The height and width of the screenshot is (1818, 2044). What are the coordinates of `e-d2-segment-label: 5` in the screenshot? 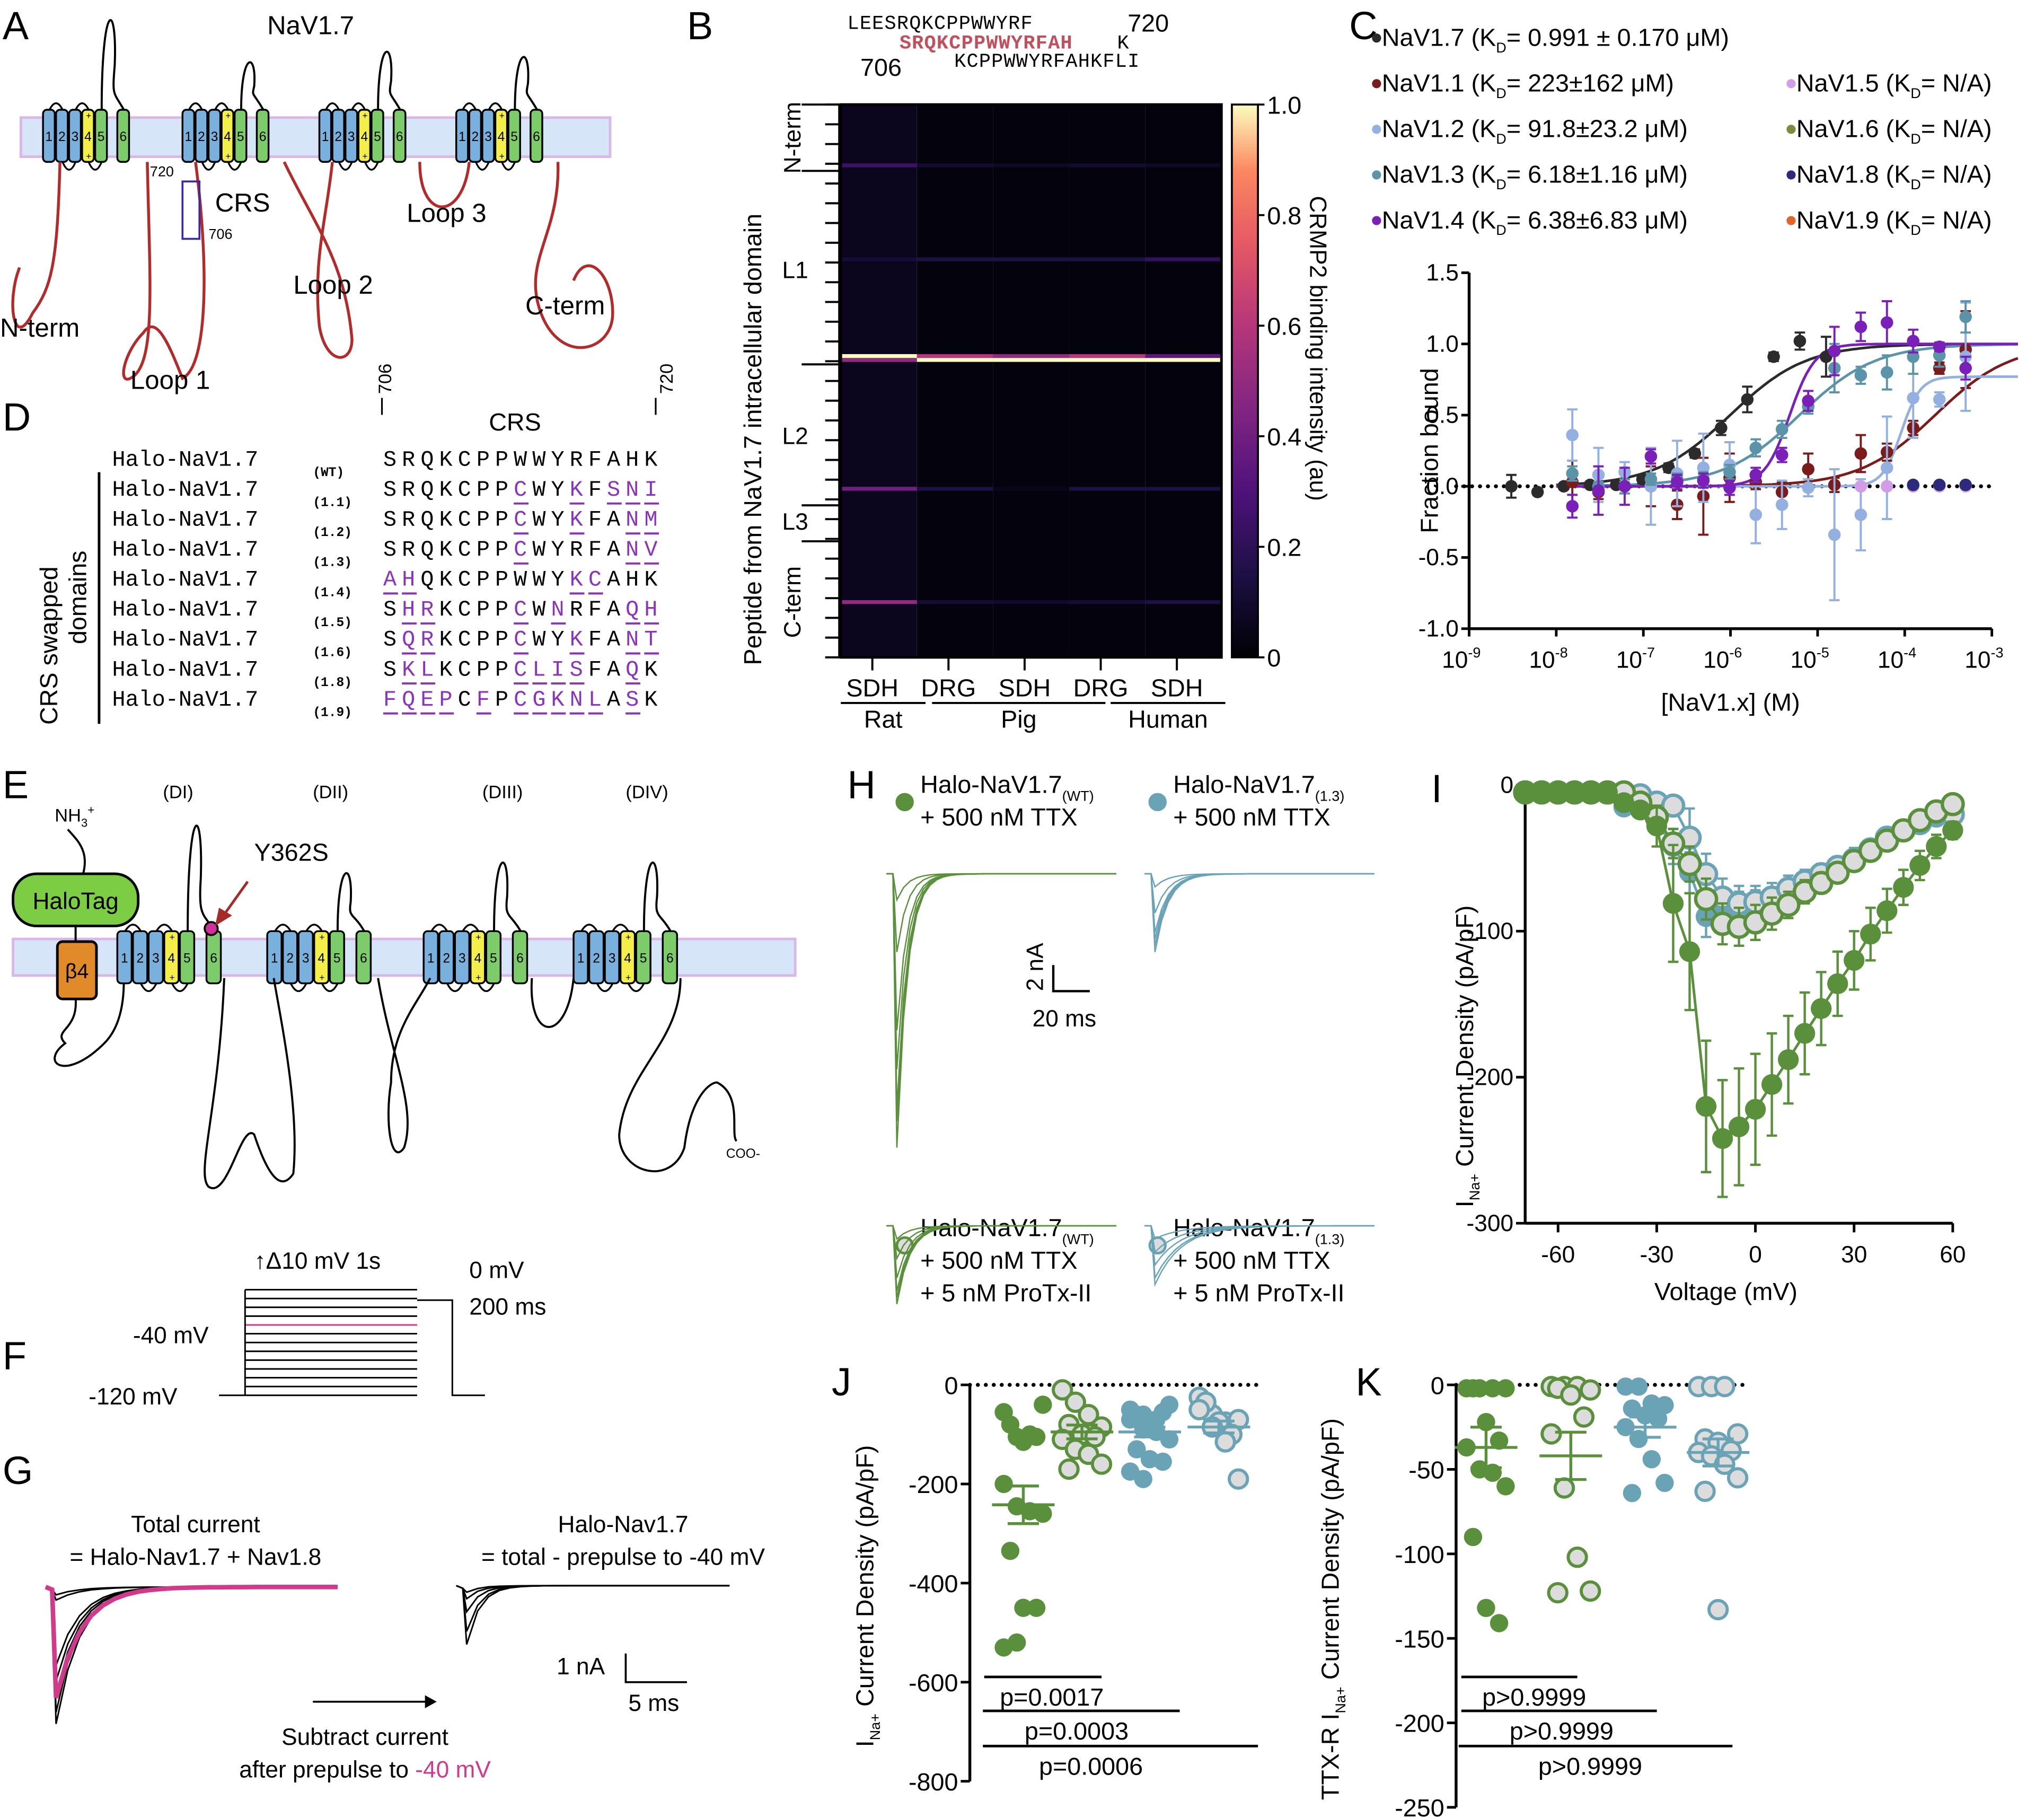 It's located at (337, 958).